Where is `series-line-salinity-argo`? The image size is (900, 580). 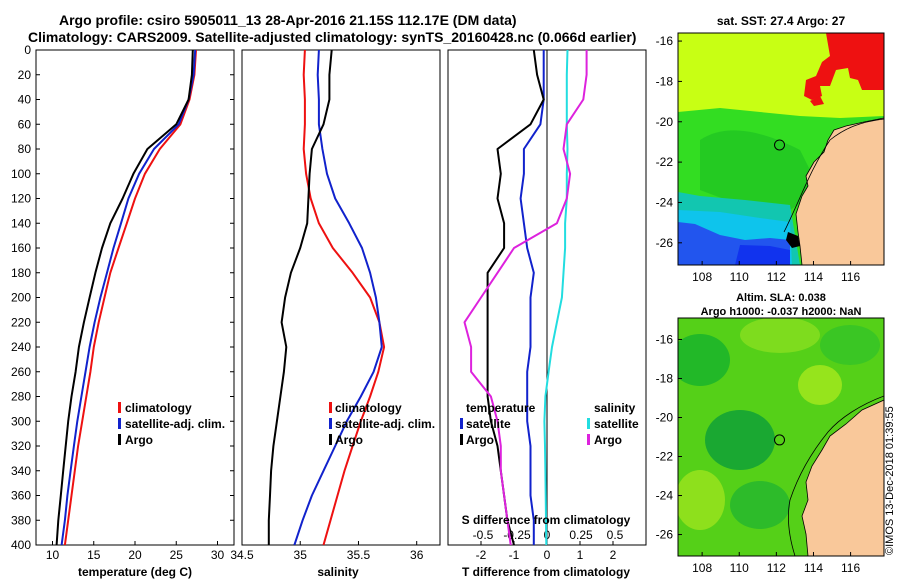 series-line-salinity-argo is located at coordinates (525, 297).